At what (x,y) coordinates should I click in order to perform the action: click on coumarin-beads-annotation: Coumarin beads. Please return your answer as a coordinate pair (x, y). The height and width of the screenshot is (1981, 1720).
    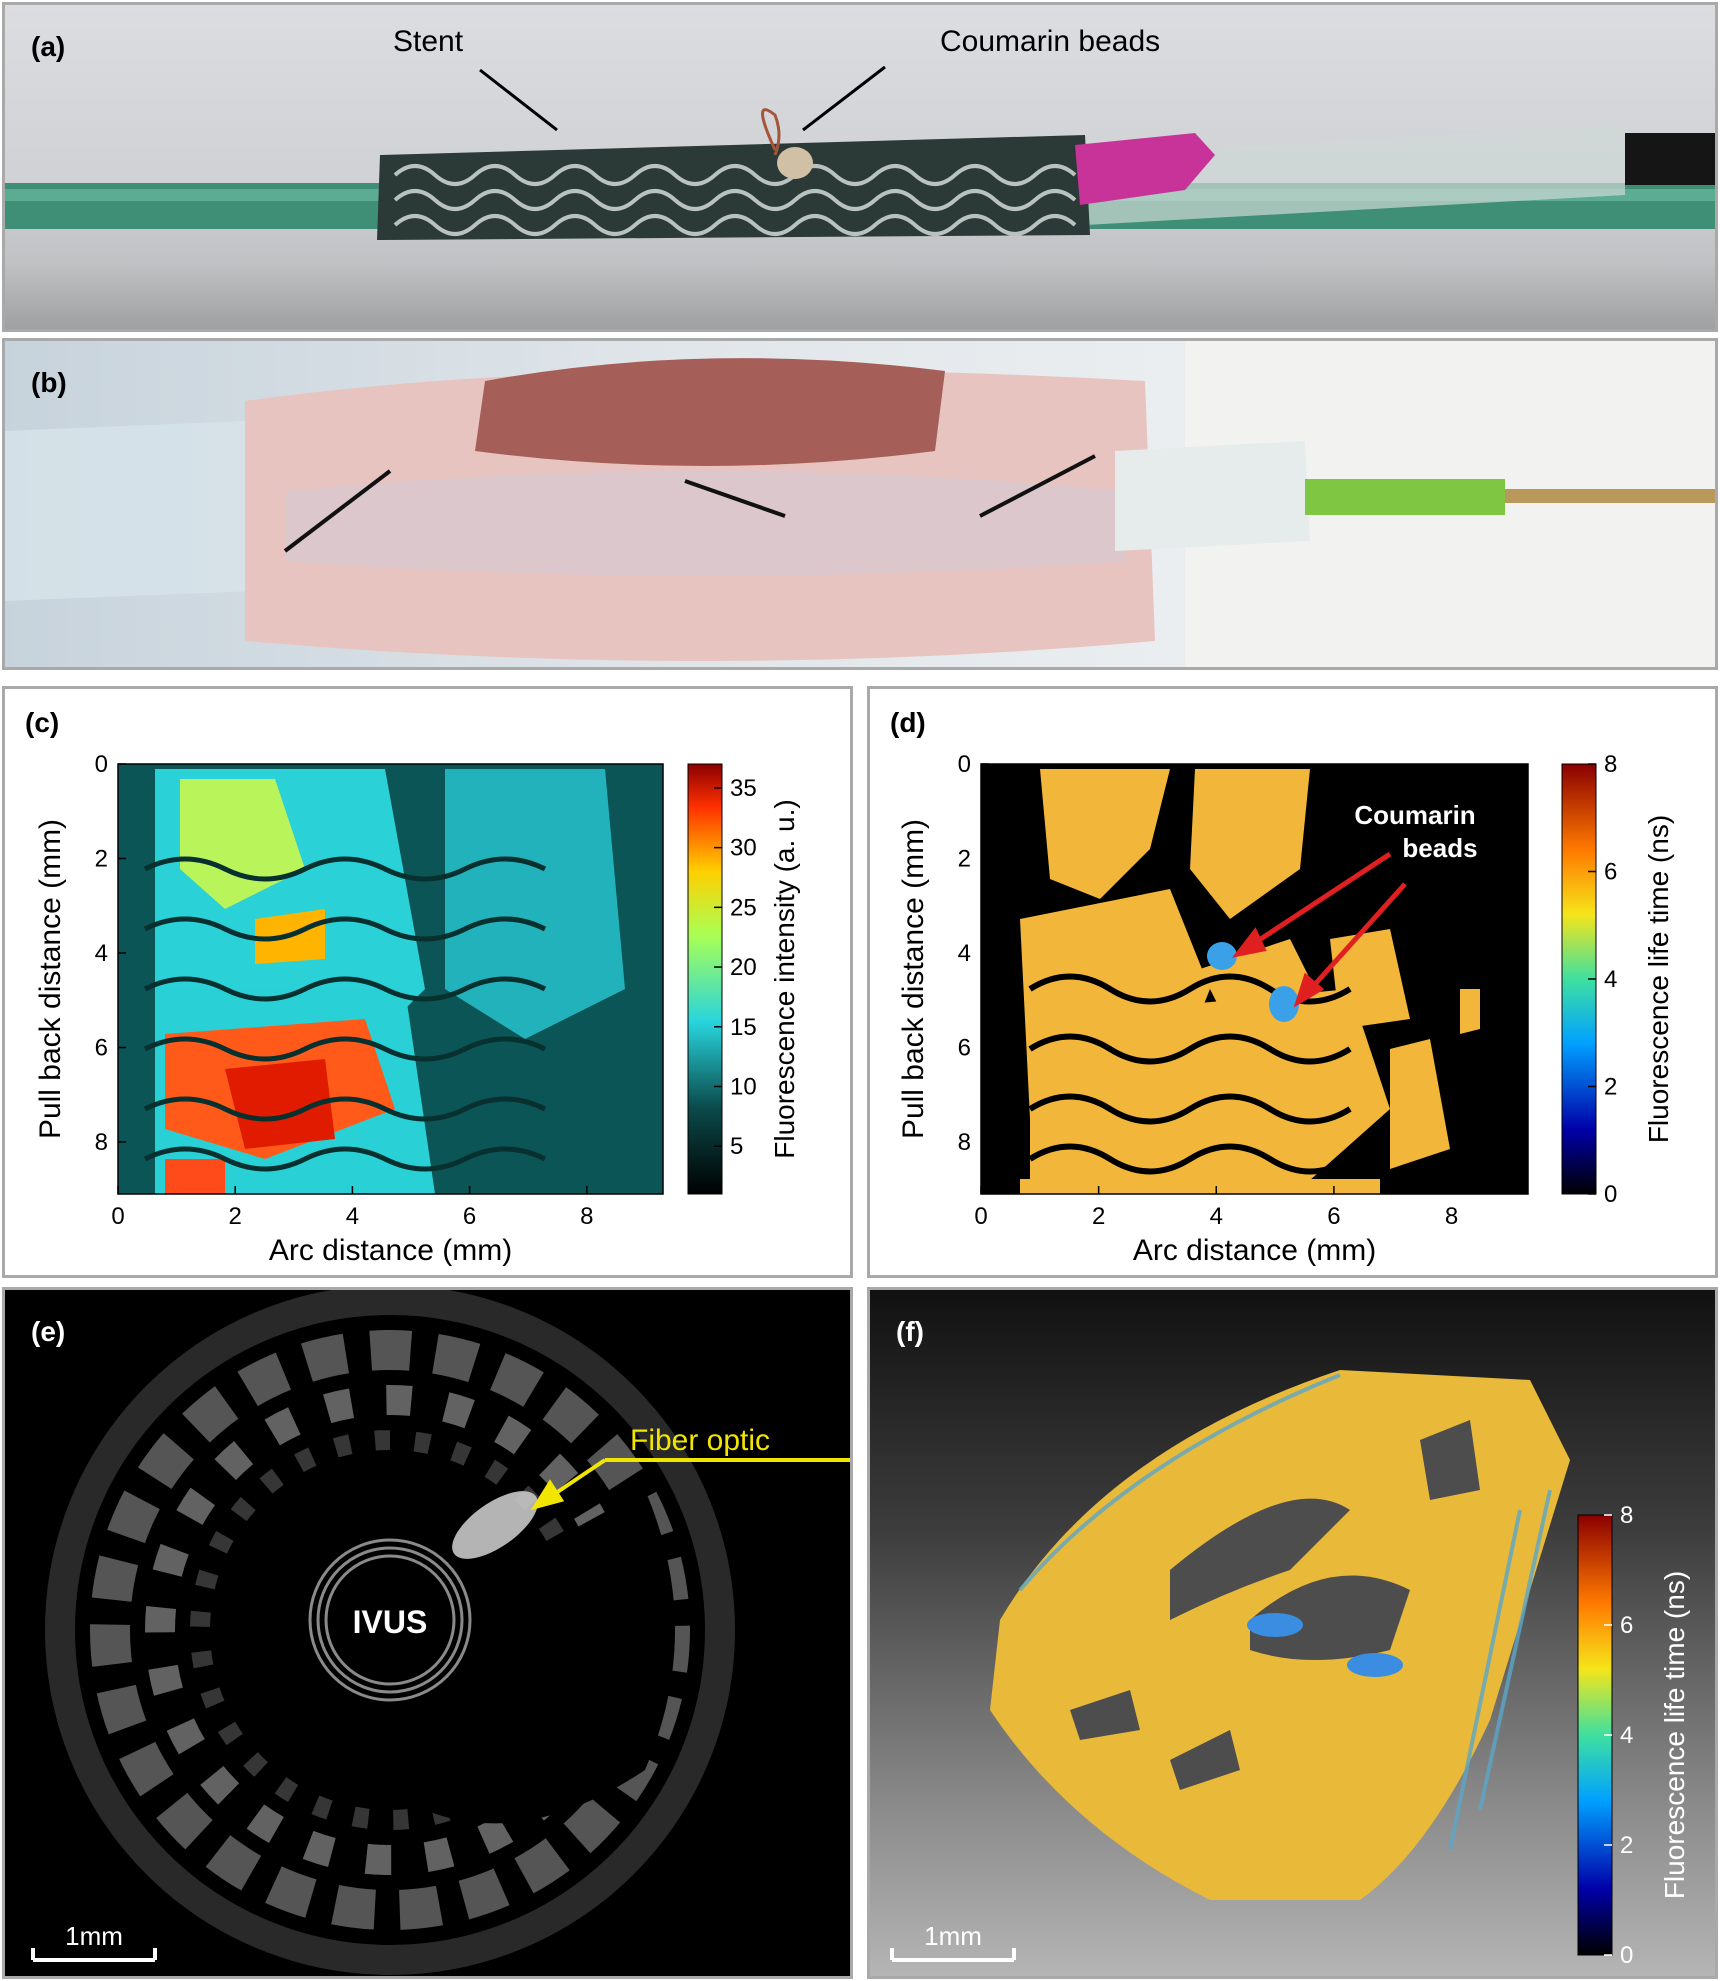
    Looking at the image, I should click on (1050, 41).